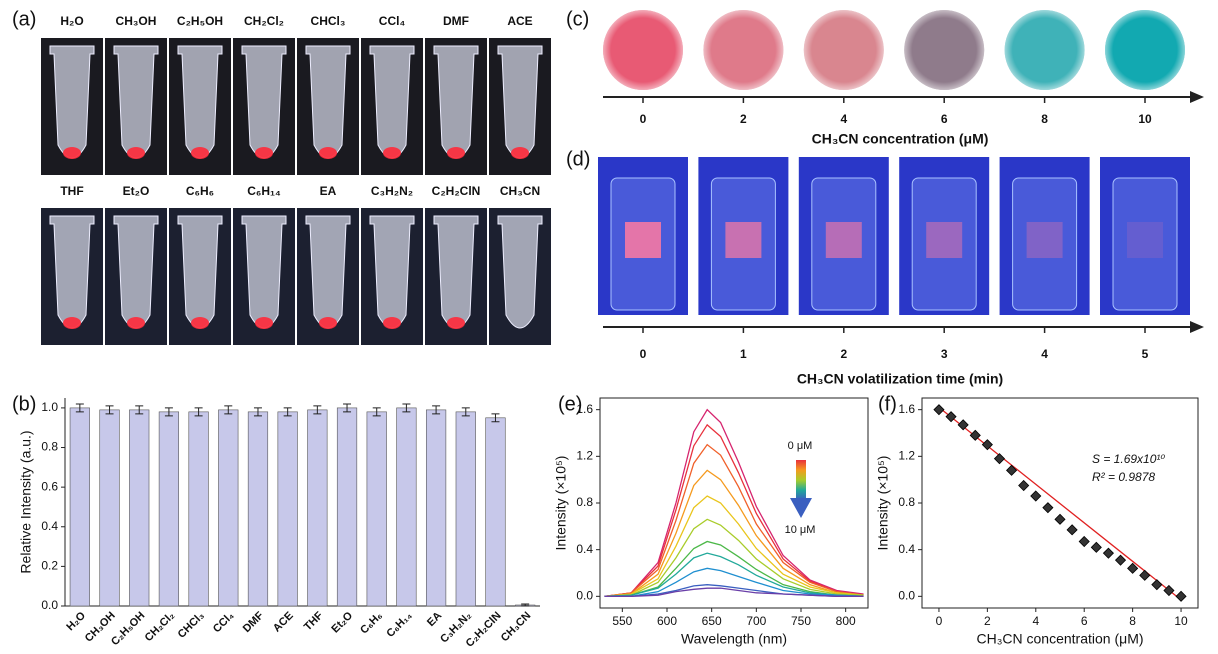 Image resolution: width=1218 pixels, height=654 pixels. What do you see at coordinates (49, 486) in the screenshot?
I see `y-tick-label: 0.6` at bounding box center [49, 486].